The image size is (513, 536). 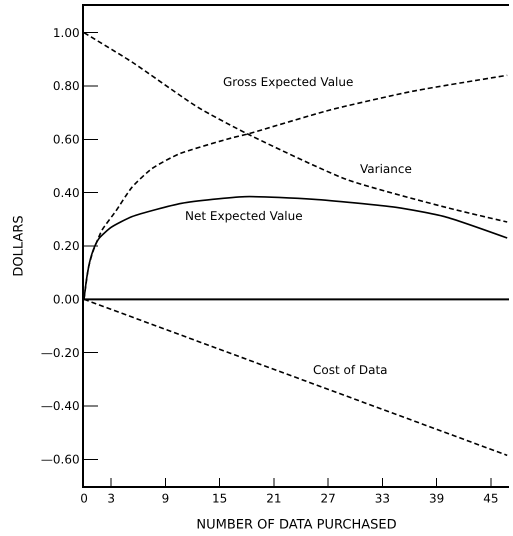 What do you see at coordinates (66, 33) in the screenshot?
I see `y-tick-label: 1.00` at bounding box center [66, 33].